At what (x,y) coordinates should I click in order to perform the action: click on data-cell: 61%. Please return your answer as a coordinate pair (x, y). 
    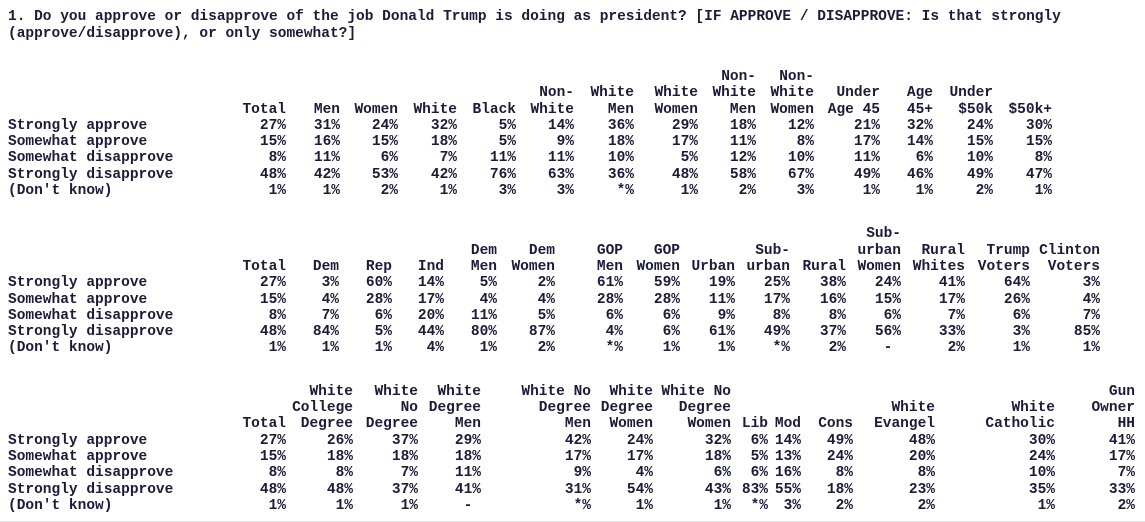
    Looking at the image, I should click on (721, 332).